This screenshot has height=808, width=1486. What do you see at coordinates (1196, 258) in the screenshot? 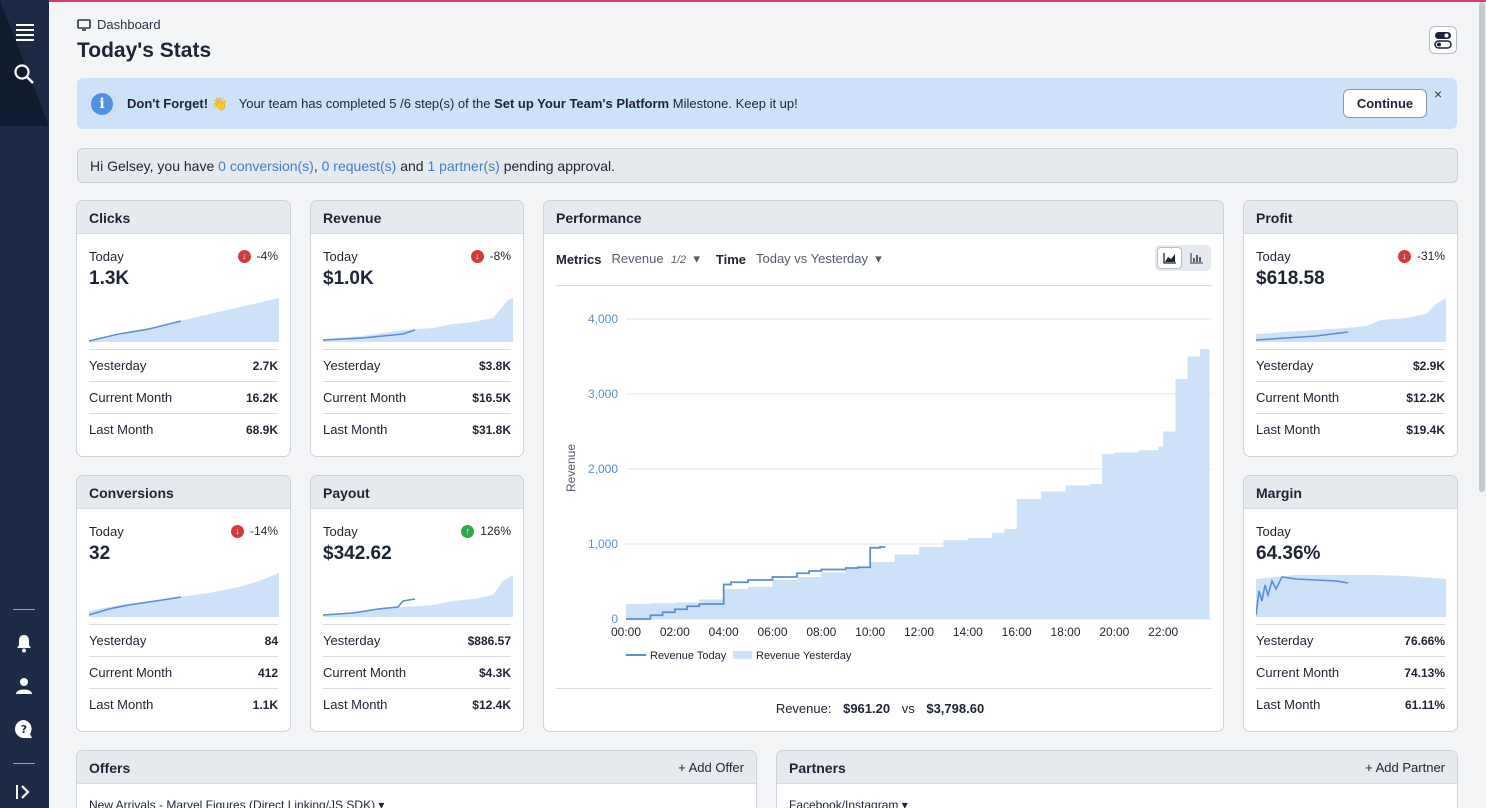
I see `bar-chart-icon` at bounding box center [1196, 258].